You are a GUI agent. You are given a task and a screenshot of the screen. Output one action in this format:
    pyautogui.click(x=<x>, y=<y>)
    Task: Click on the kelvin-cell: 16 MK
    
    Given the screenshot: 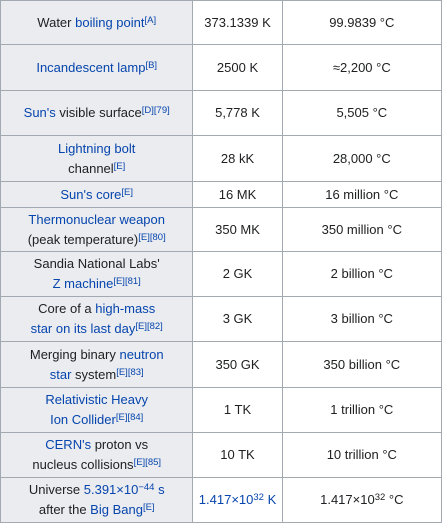 What is the action you would take?
    pyautogui.click(x=237, y=194)
    